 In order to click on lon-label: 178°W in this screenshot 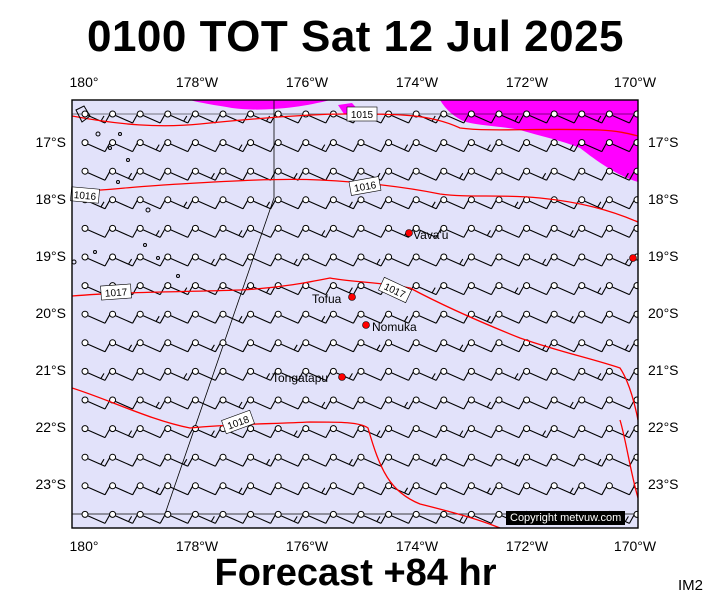, I will do `click(197, 546)`.